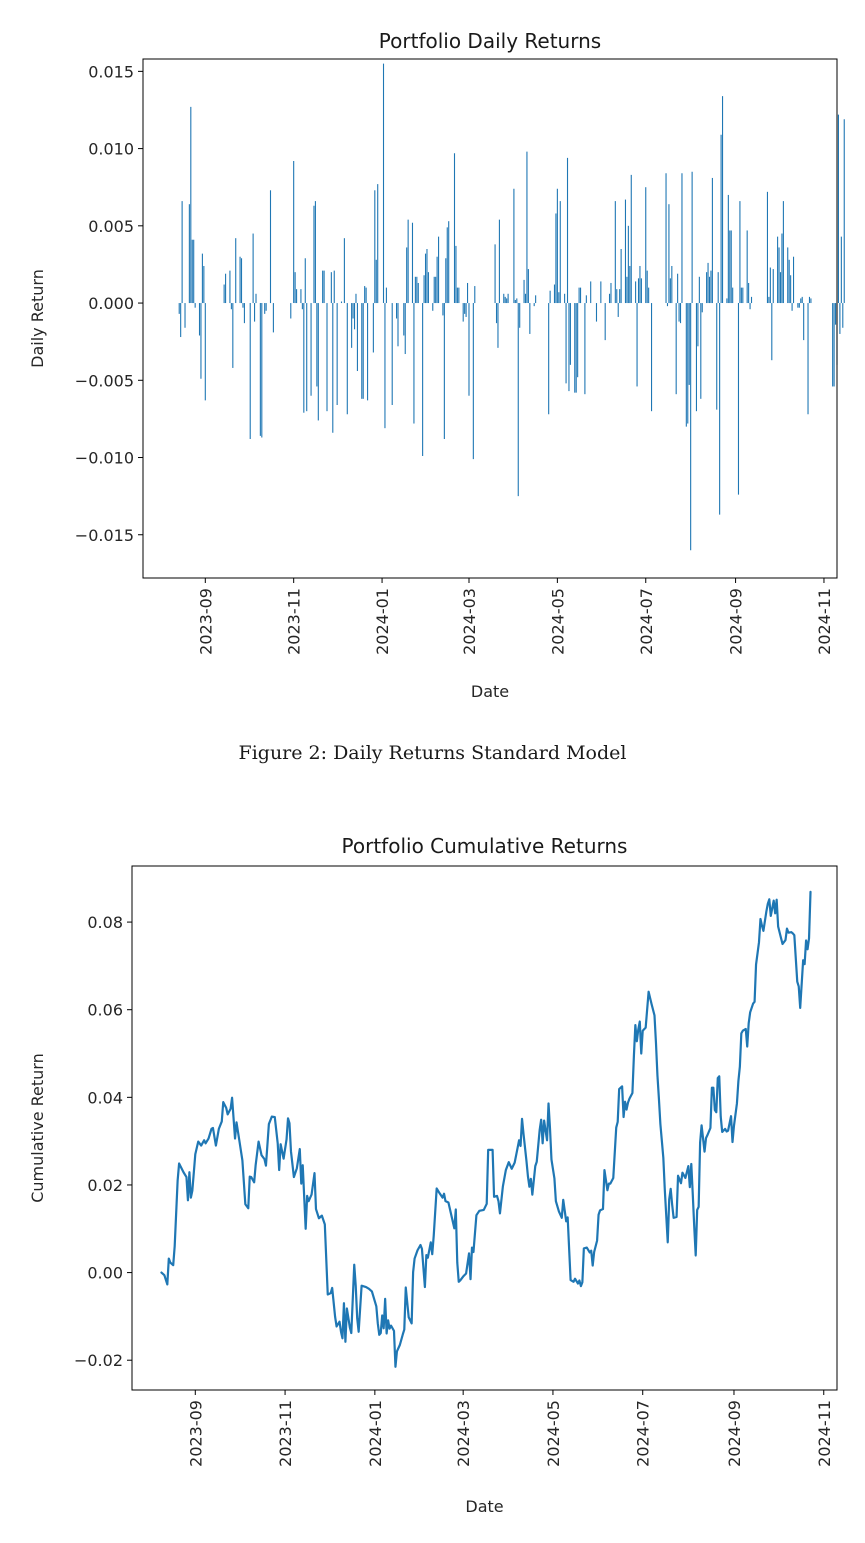 This screenshot has width=865, height=1543. What do you see at coordinates (485, 846) in the screenshot?
I see `chart-title: Portfolio Cumulative Returns` at bounding box center [485, 846].